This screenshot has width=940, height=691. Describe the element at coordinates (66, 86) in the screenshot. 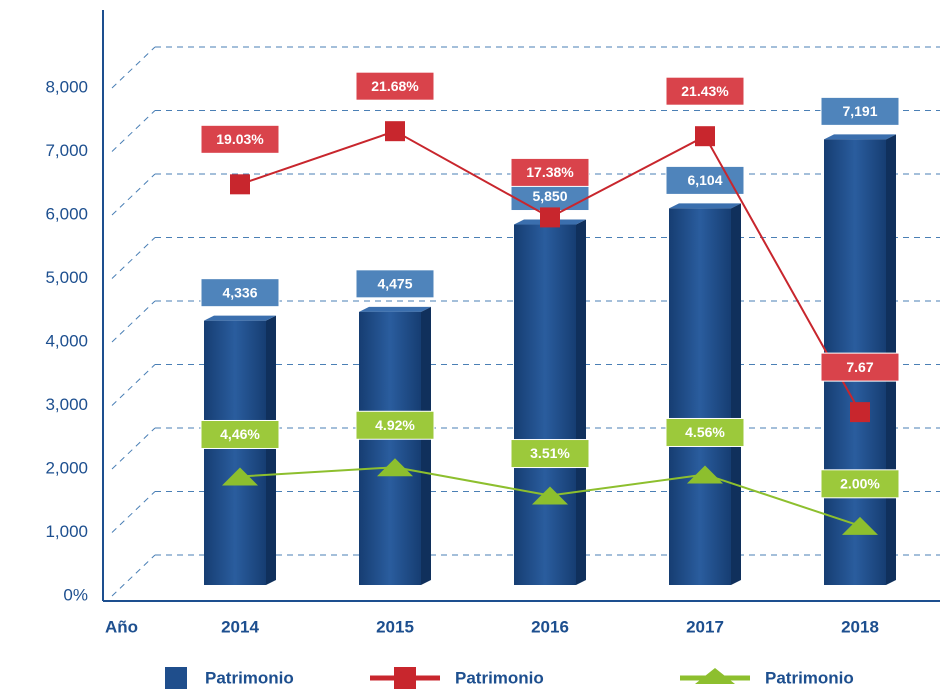

I see `y-tick-label: 8,000` at that location.